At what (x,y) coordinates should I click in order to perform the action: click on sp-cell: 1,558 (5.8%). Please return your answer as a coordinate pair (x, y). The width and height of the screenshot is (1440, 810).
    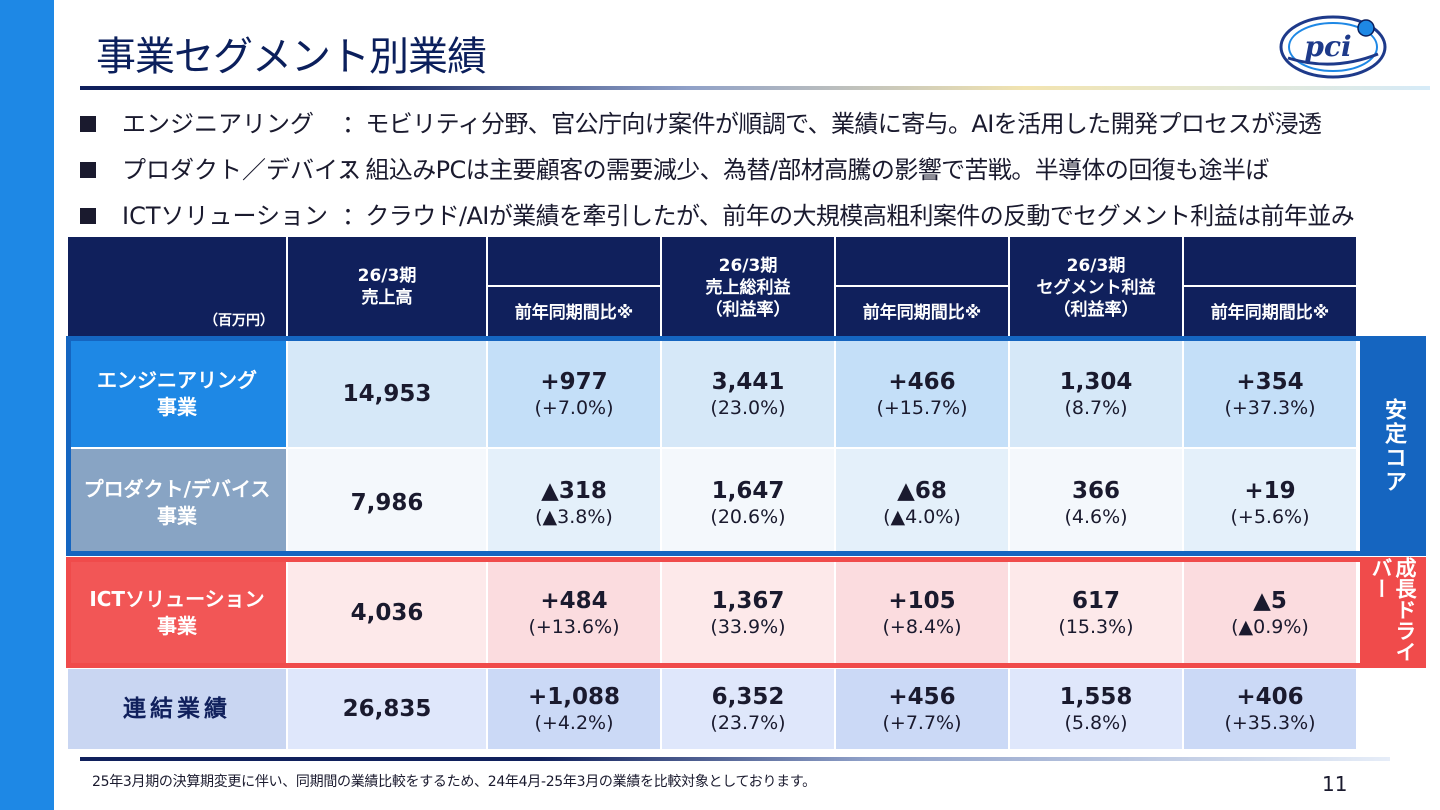
    Looking at the image, I should click on (1096, 709).